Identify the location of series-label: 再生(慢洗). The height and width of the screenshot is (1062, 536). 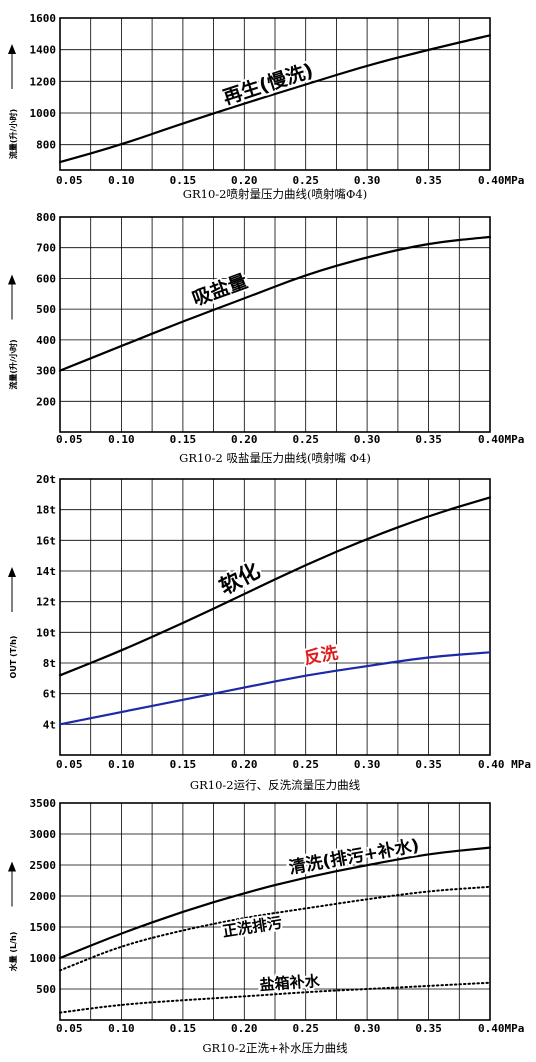
(268, 83).